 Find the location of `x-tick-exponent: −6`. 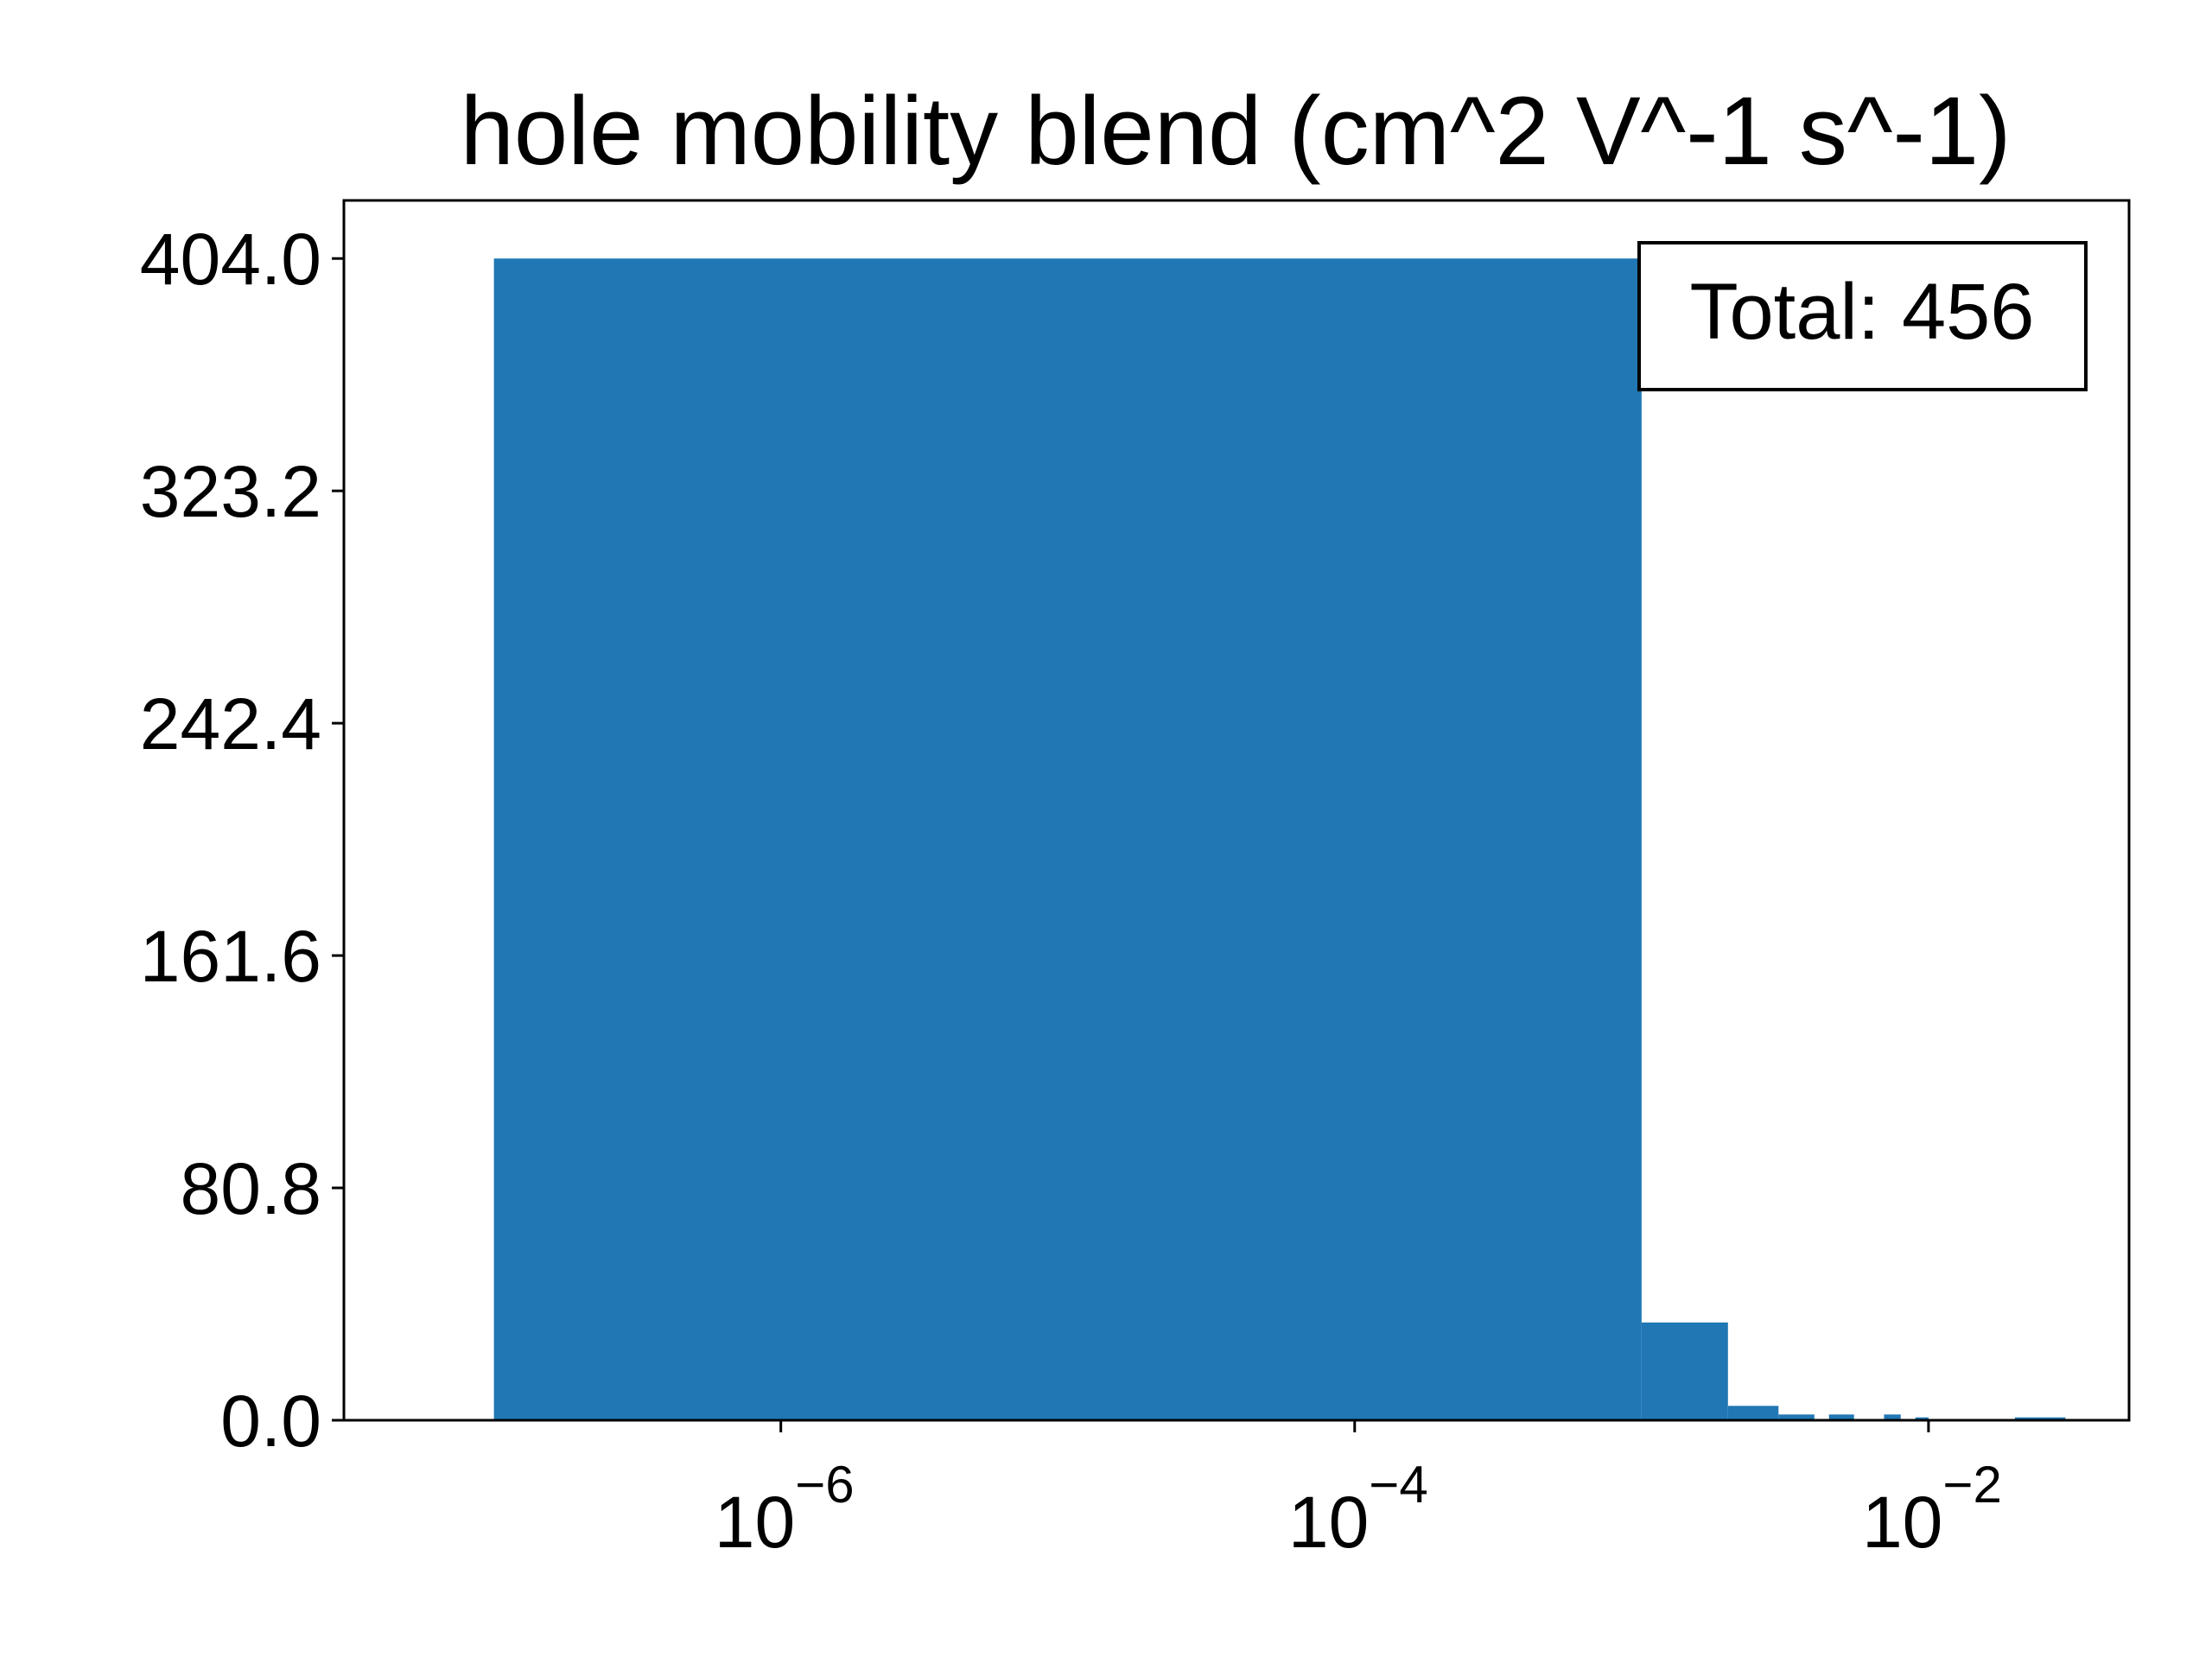

x-tick-exponent: −6 is located at coordinates (824, 1485).